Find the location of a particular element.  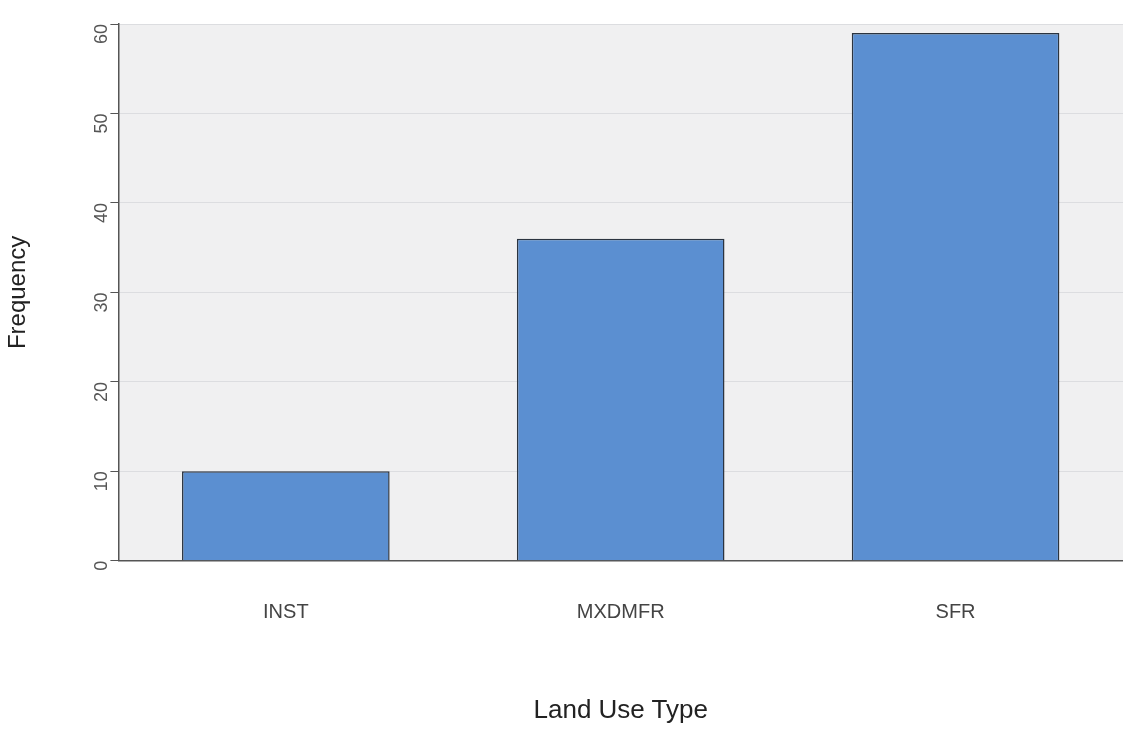

y-tick-label: 20 is located at coordinates (101, 391).